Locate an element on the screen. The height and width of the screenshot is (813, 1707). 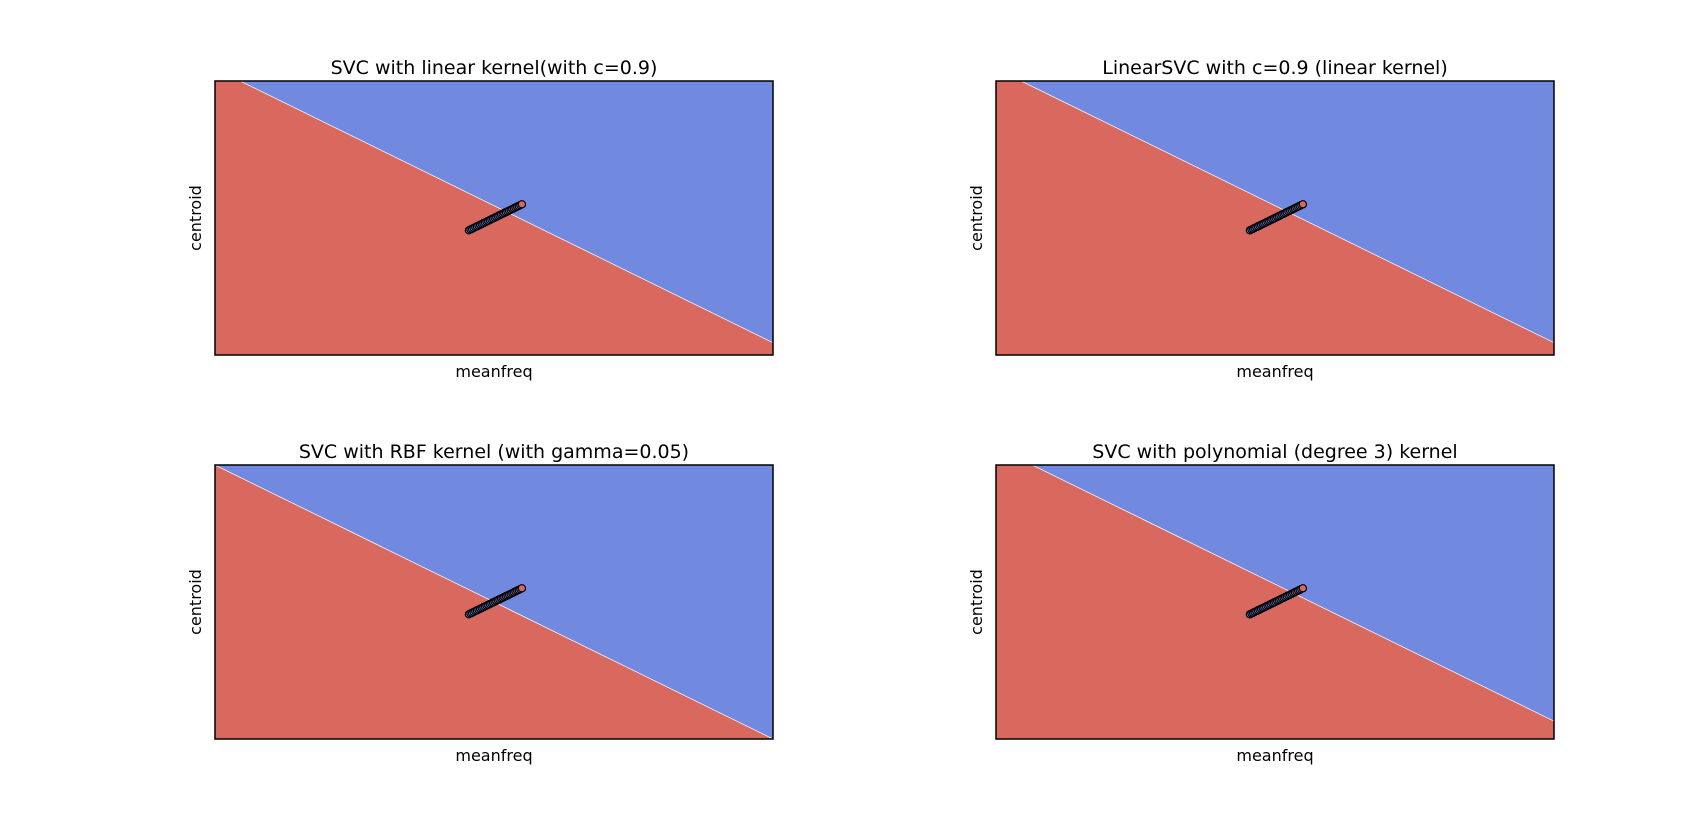
subplot-title: SVC with polynomial (degree 3) kernel is located at coordinates (1274, 452).